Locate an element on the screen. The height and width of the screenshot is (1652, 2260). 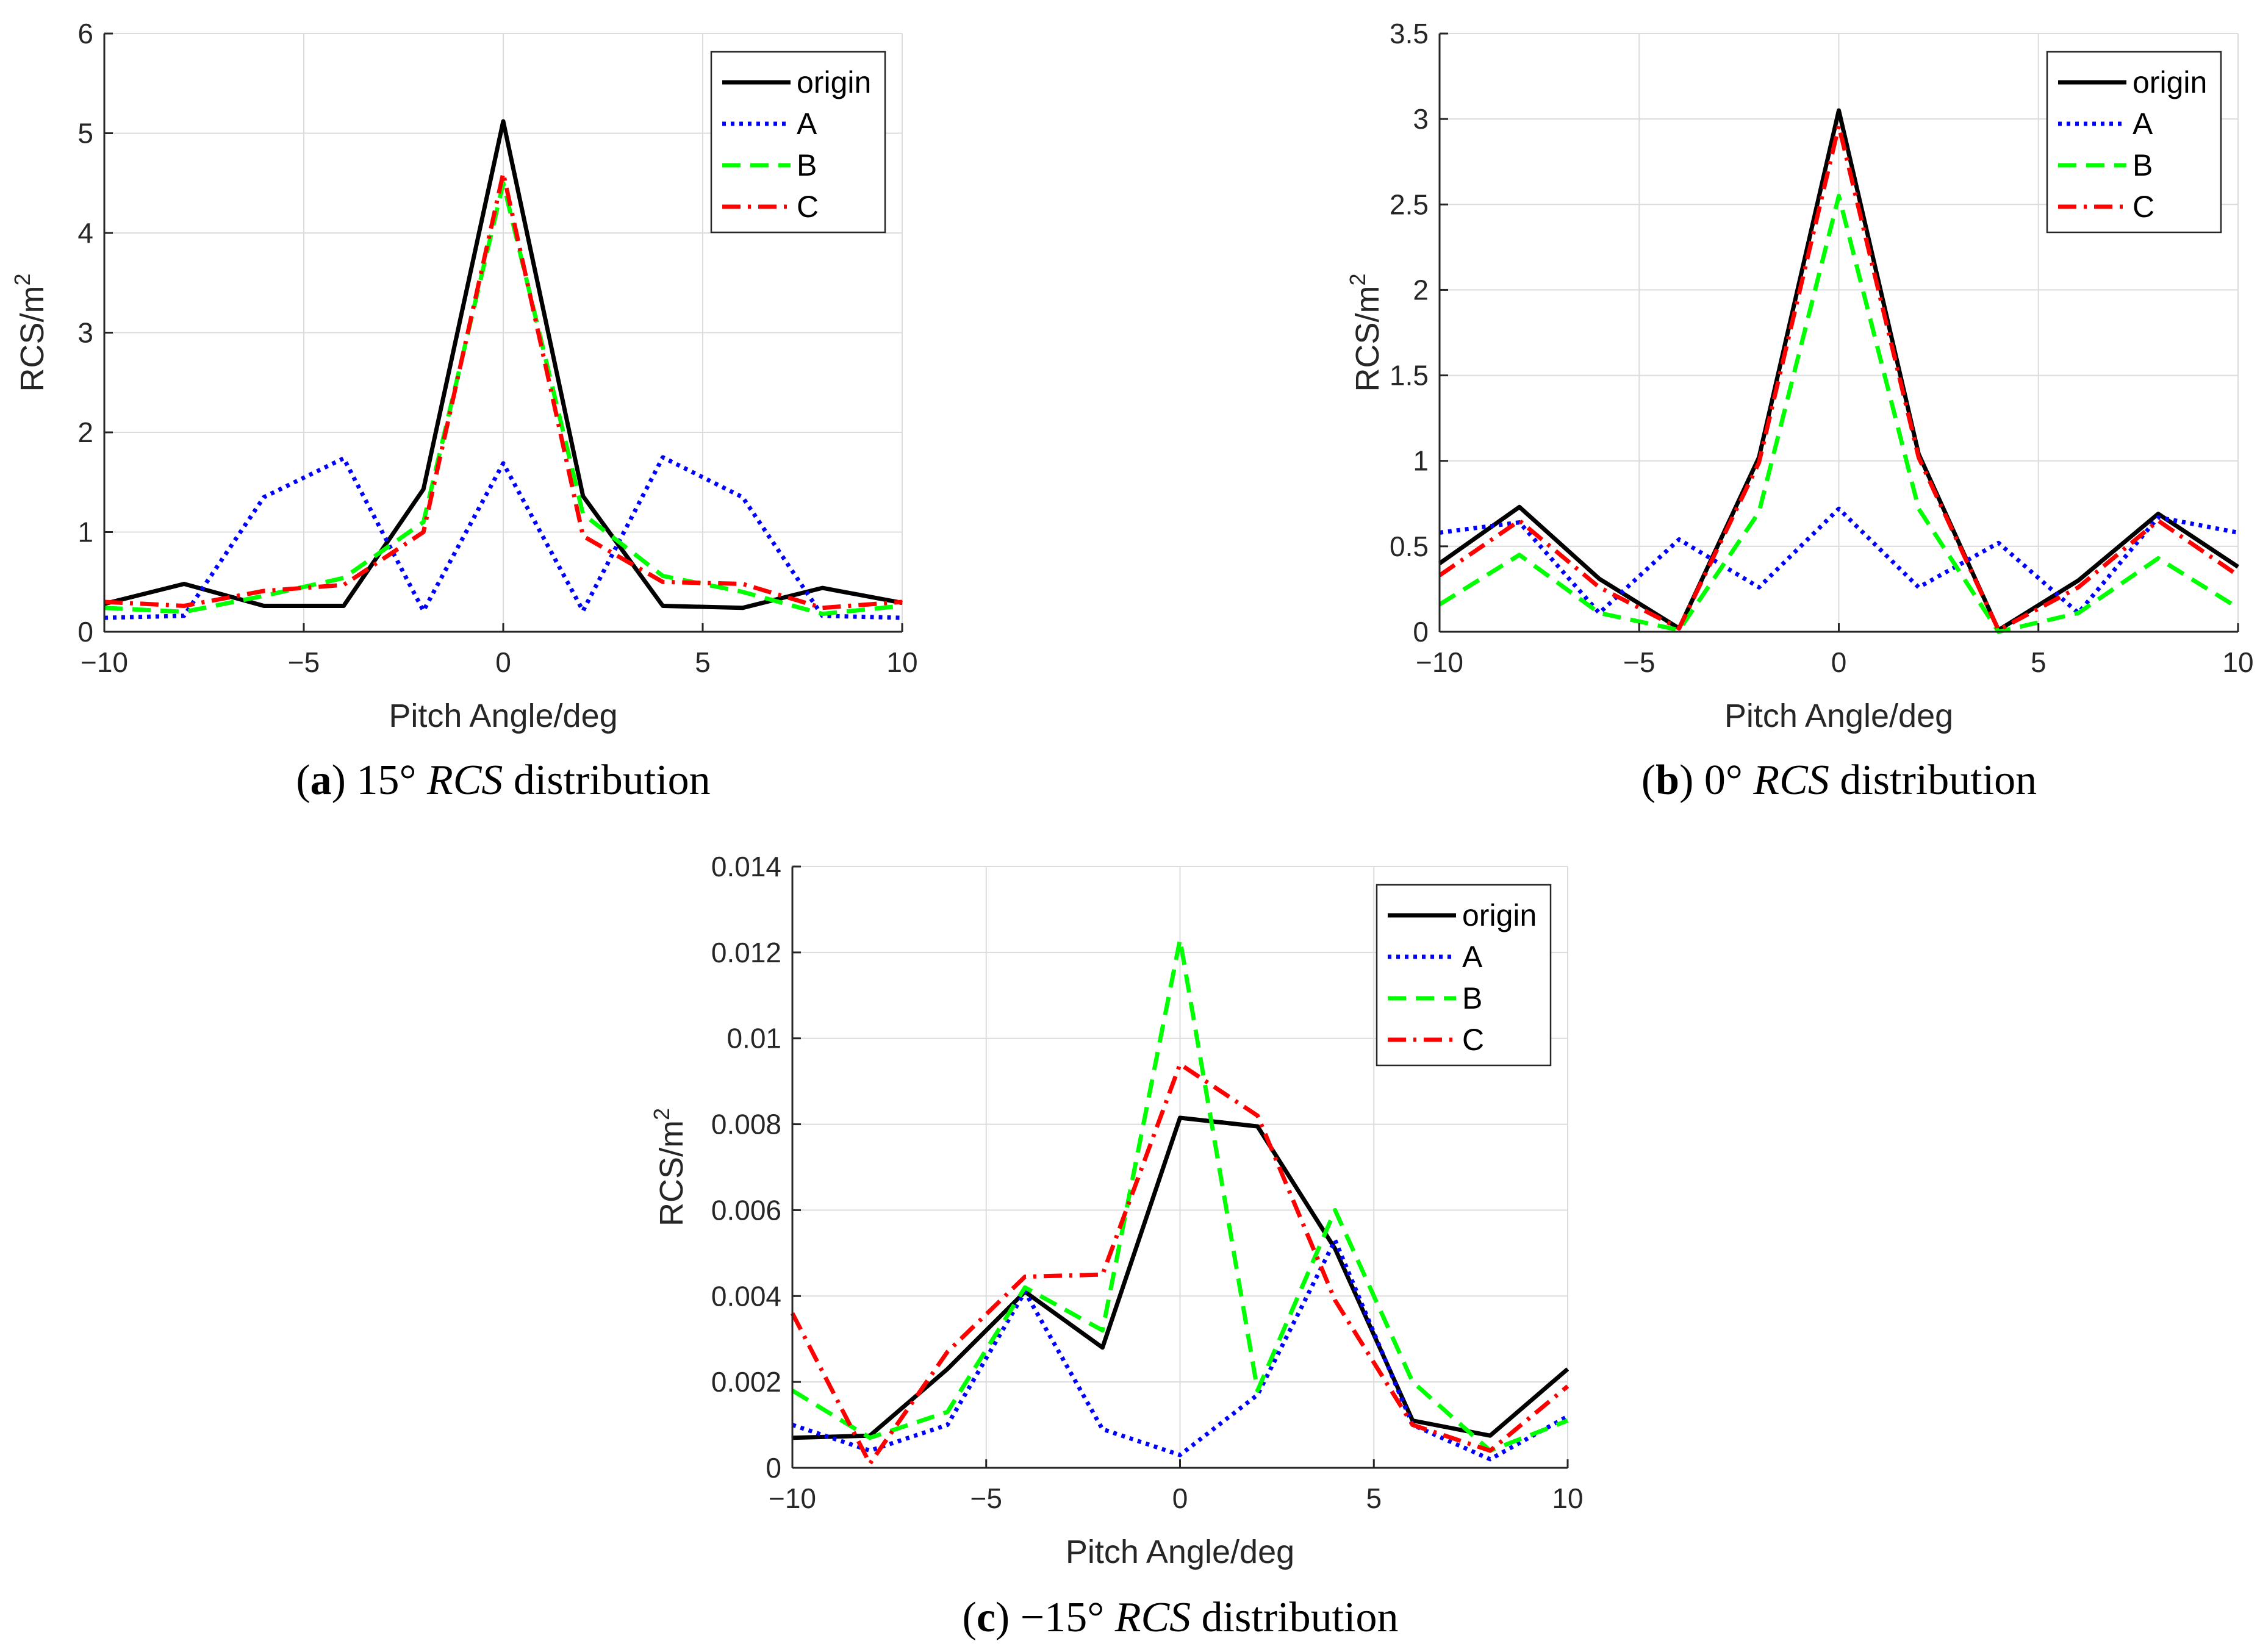
series-line-origin is located at coordinates (1838, 370).